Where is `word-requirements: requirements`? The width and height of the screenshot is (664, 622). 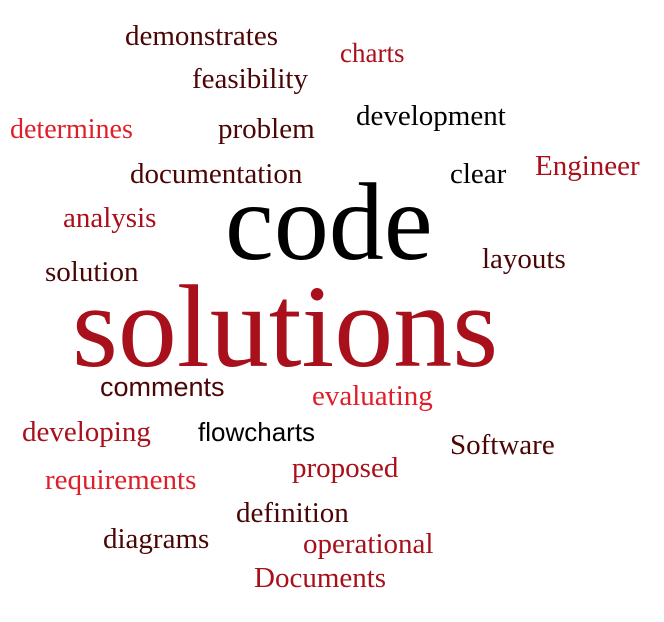 word-requirements: requirements is located at coordinates (121, 480).